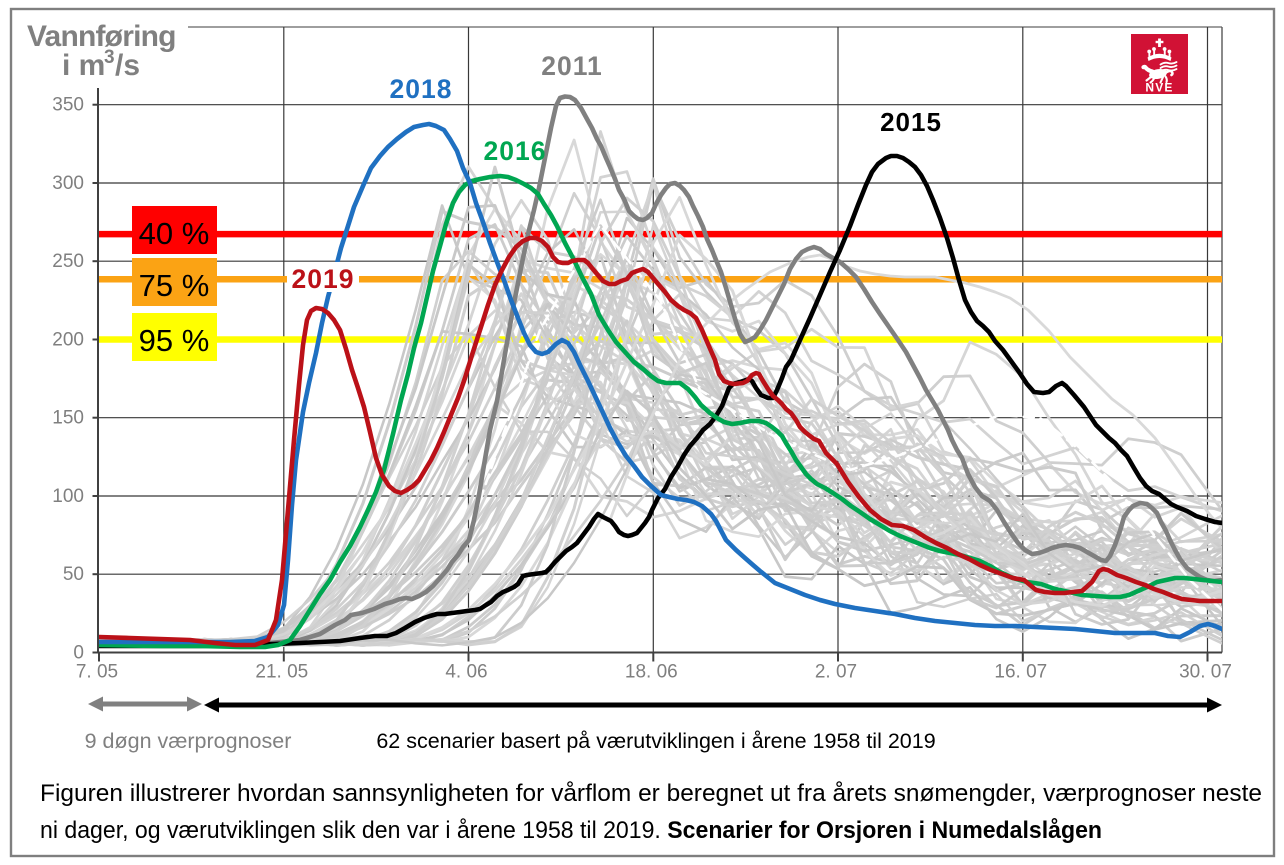  Describe the element at coordinates (836, 672) in the screenshot. I see `svg-text: 2. 07` at that location.